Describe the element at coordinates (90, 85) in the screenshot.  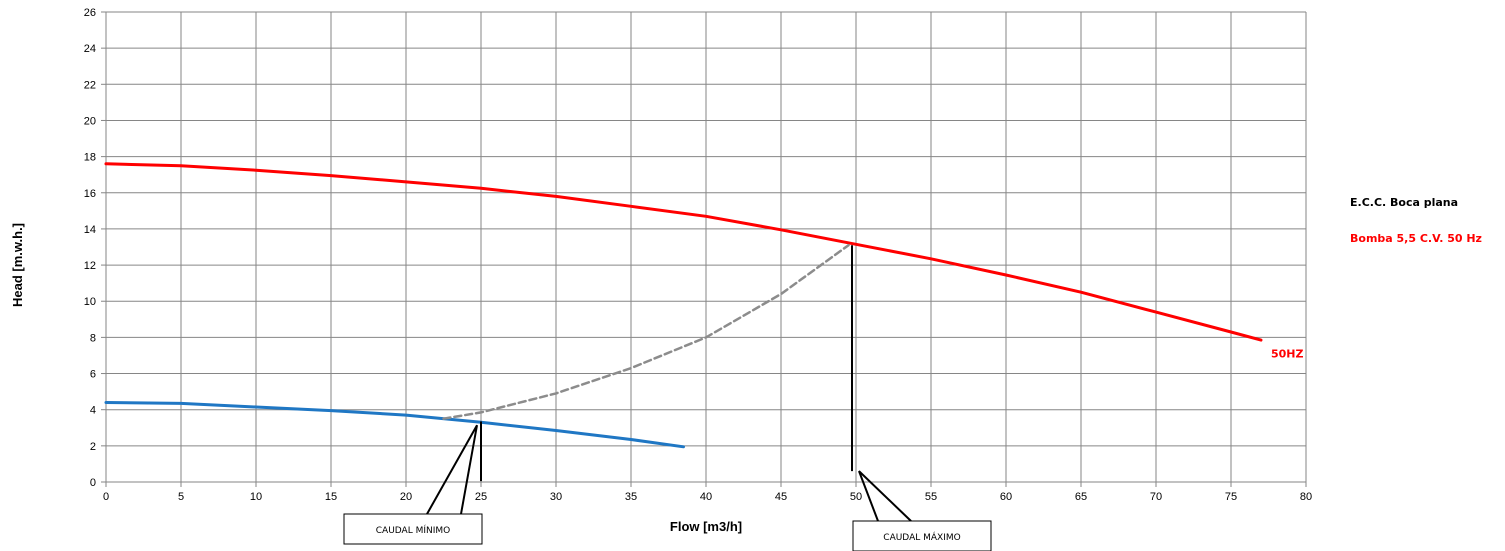
I see `y-tick-label: 22` at that location.